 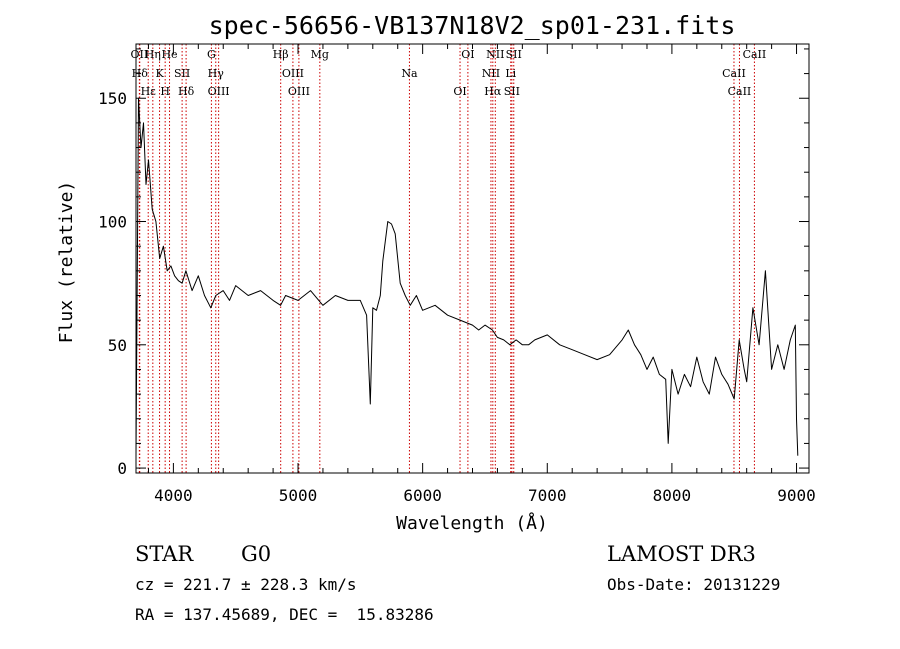 I want to click on redshift-text: cz = 221.7 ± 228.3 km/s, so click(x=246, y=584).